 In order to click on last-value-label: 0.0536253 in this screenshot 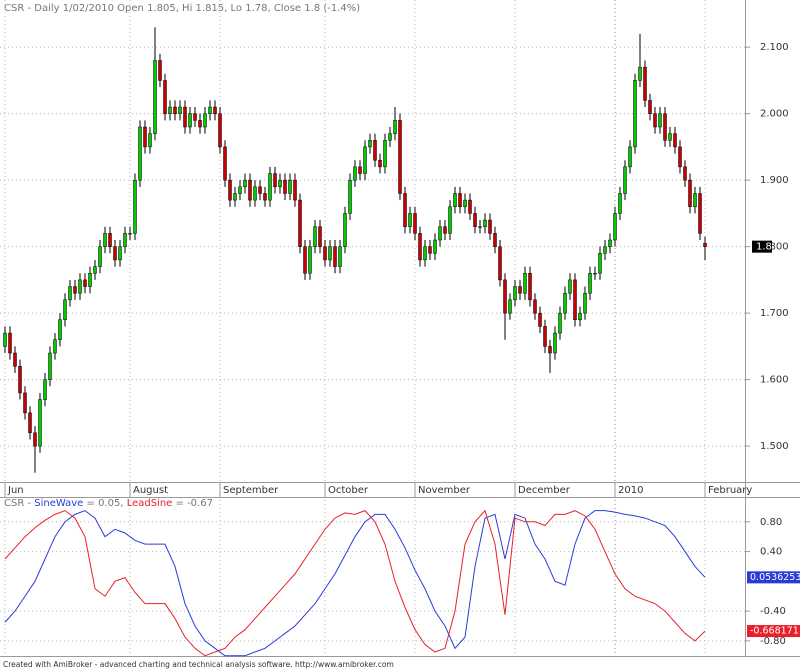, I will do `click(775, 577)`.